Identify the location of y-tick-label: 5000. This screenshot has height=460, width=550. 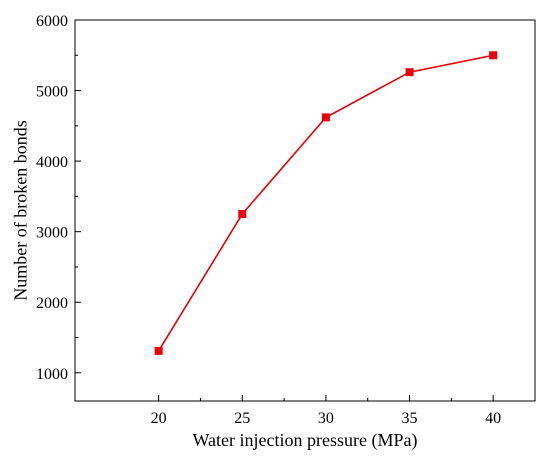
(52, 92).